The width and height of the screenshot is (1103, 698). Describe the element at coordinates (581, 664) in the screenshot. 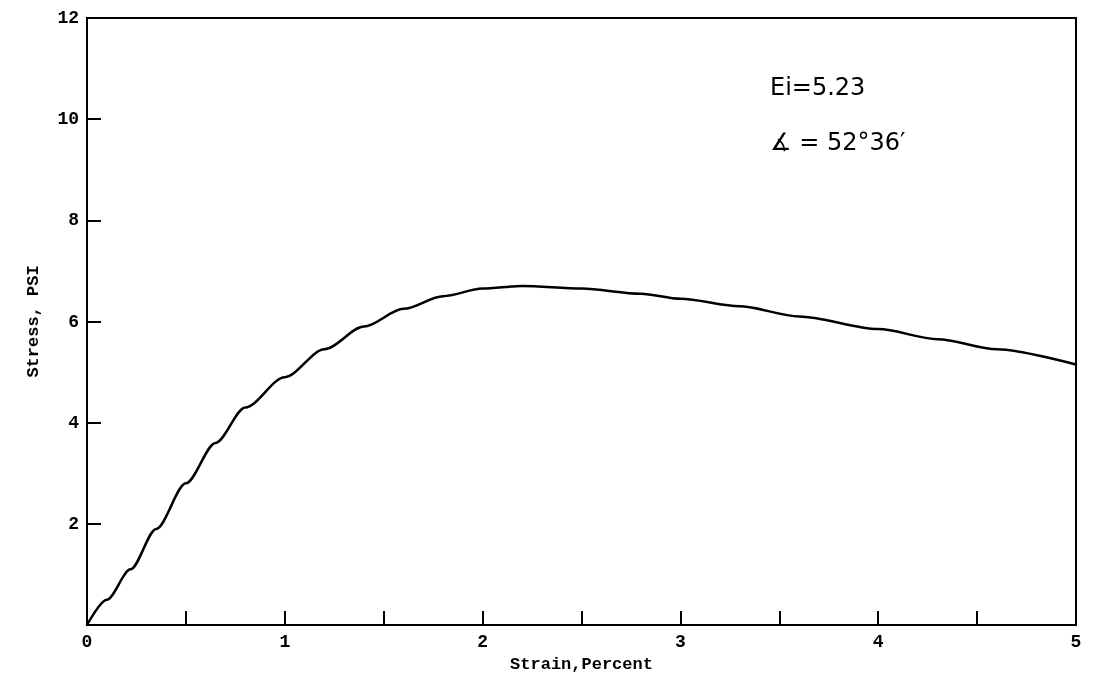

I see `x-axis-title: Strain,Percent` at that location.